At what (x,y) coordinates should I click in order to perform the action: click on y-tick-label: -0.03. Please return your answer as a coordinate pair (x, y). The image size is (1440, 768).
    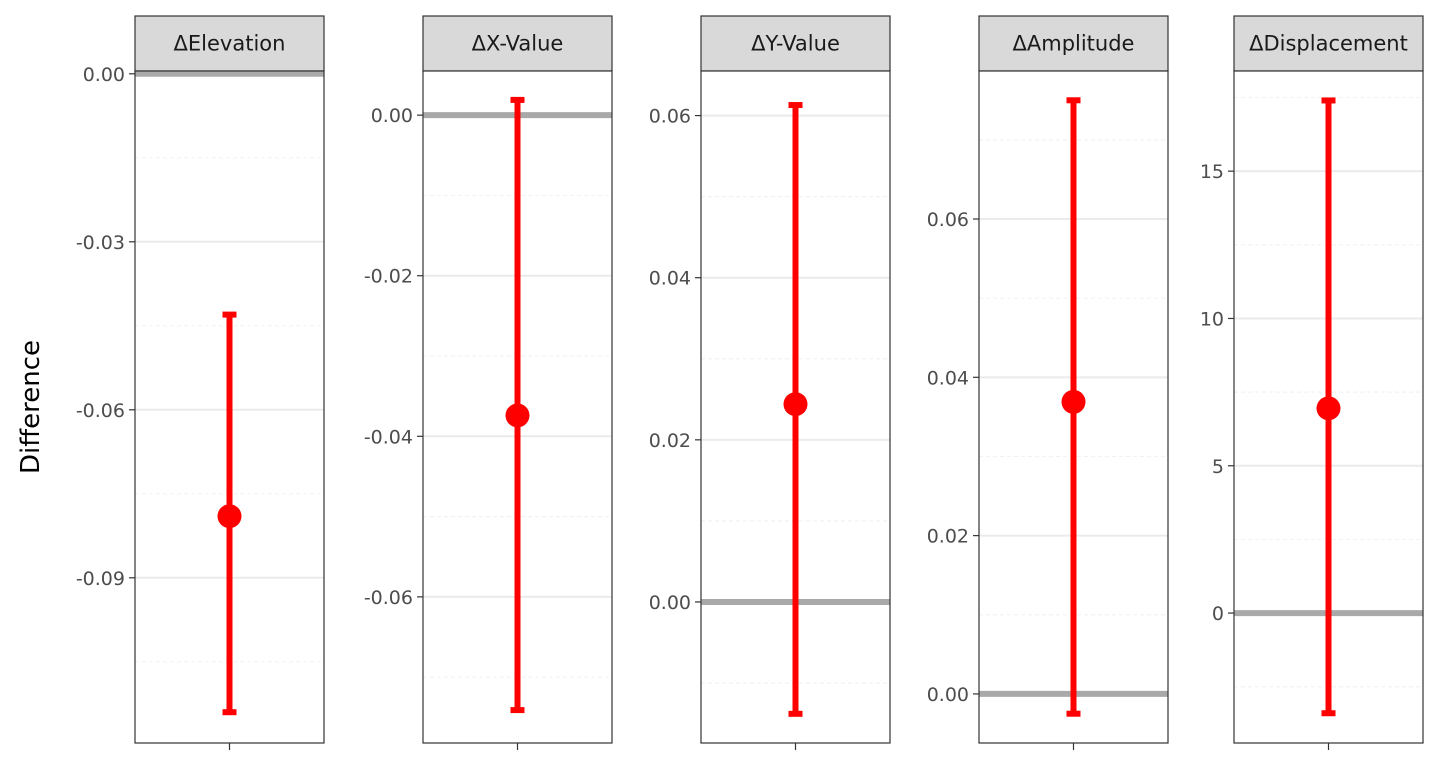
    Looking at the image, I should click on (100, 243).